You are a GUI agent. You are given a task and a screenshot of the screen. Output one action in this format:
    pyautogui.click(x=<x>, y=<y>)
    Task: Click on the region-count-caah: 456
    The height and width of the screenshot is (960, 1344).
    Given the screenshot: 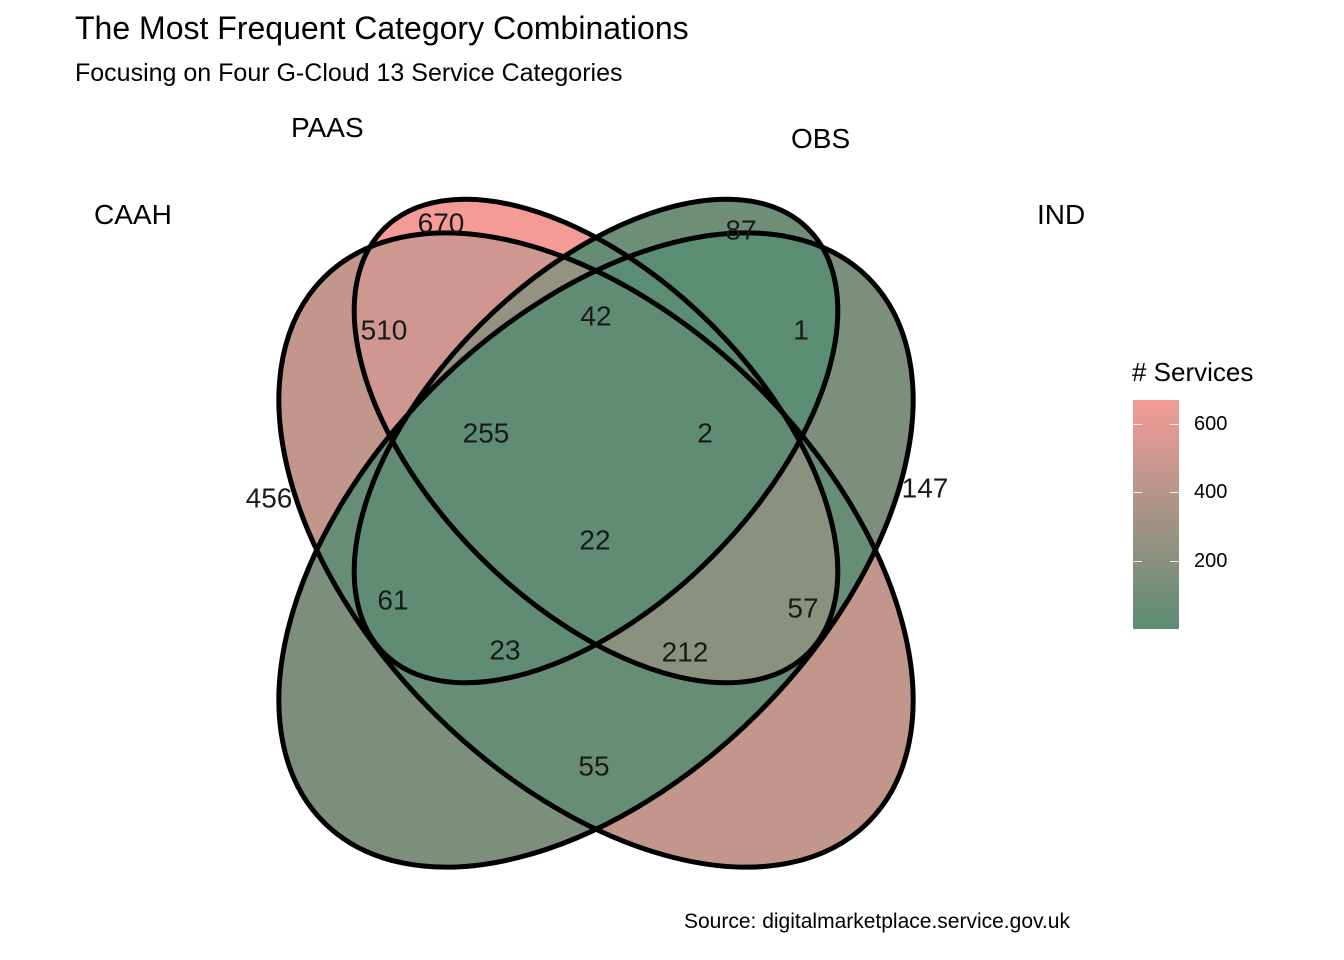 What is the action you would take?
    pyautogui.click(x=269, y=498)
    